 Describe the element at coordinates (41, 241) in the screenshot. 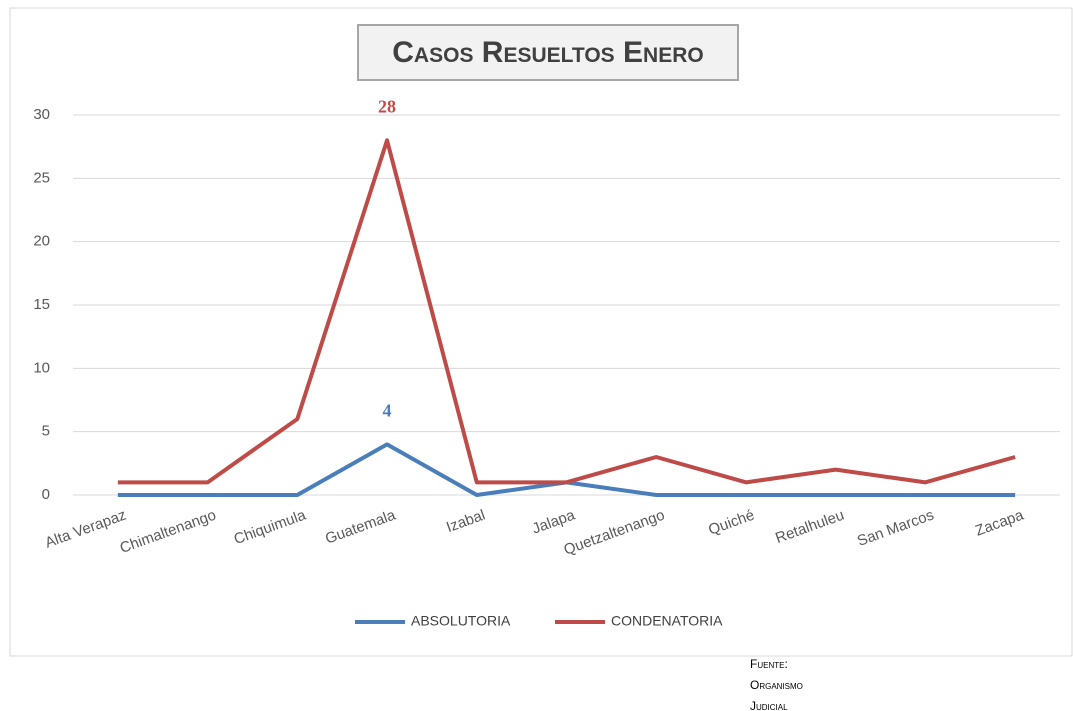

I see `y-tick-label: 20` at that location.